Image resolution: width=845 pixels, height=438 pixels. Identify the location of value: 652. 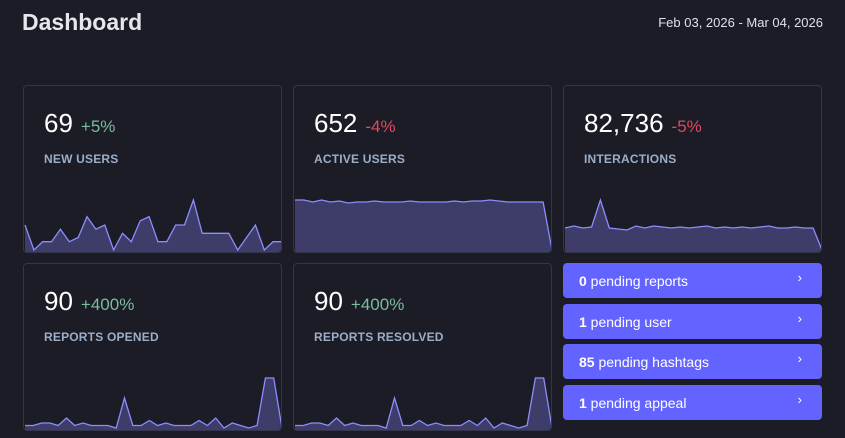
(336, 123).